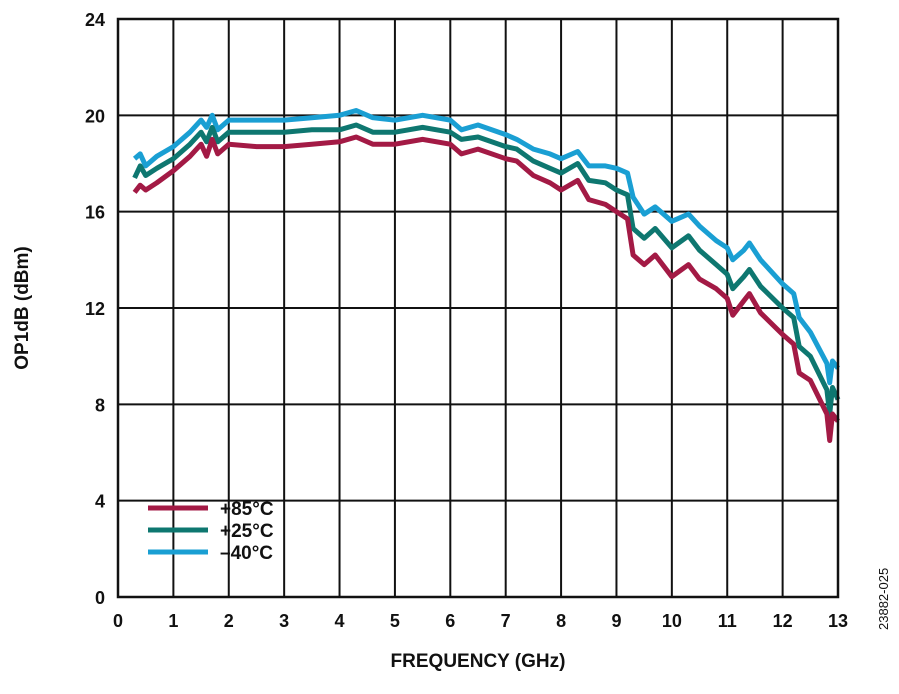  Describe the element at coordinates (173, 621) in the screenshot. I see `x-tick-label: 1` at that location.